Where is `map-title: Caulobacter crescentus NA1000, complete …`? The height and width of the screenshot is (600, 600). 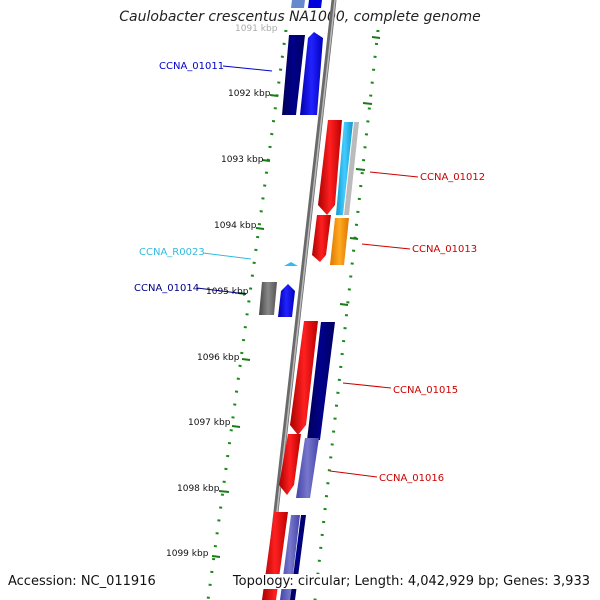
map-title: Caulobacter crescentus NA1000, complete … is located at coordinates (300, 17).